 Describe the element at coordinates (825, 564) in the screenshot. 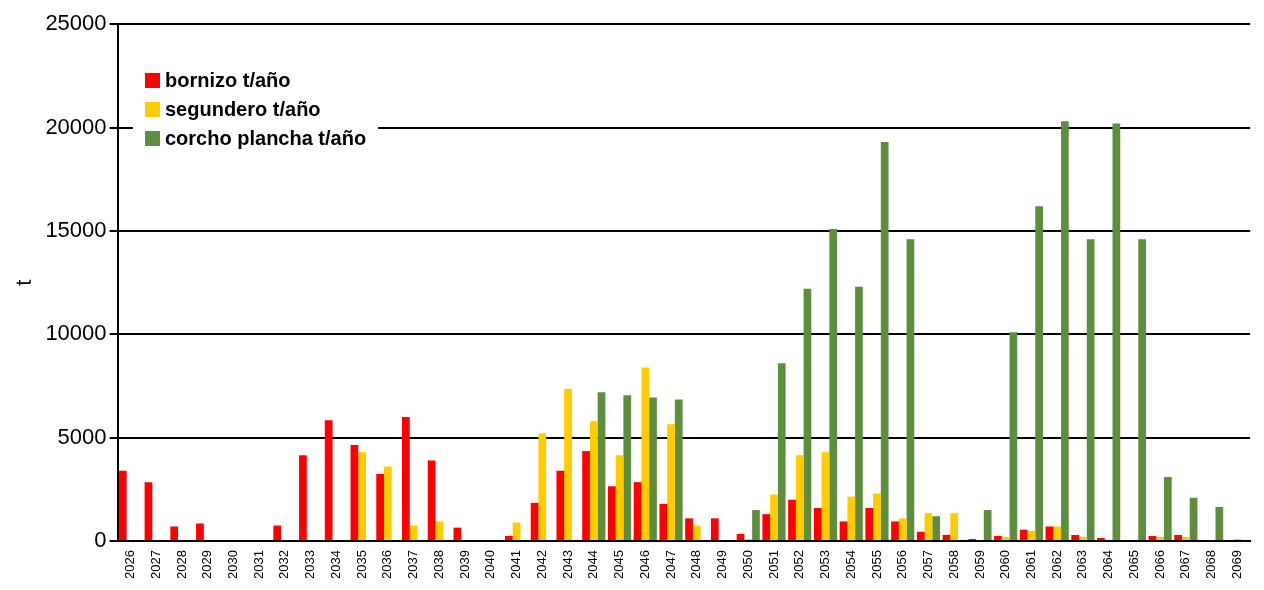

I see `x-tick-label: 2053` at that location.